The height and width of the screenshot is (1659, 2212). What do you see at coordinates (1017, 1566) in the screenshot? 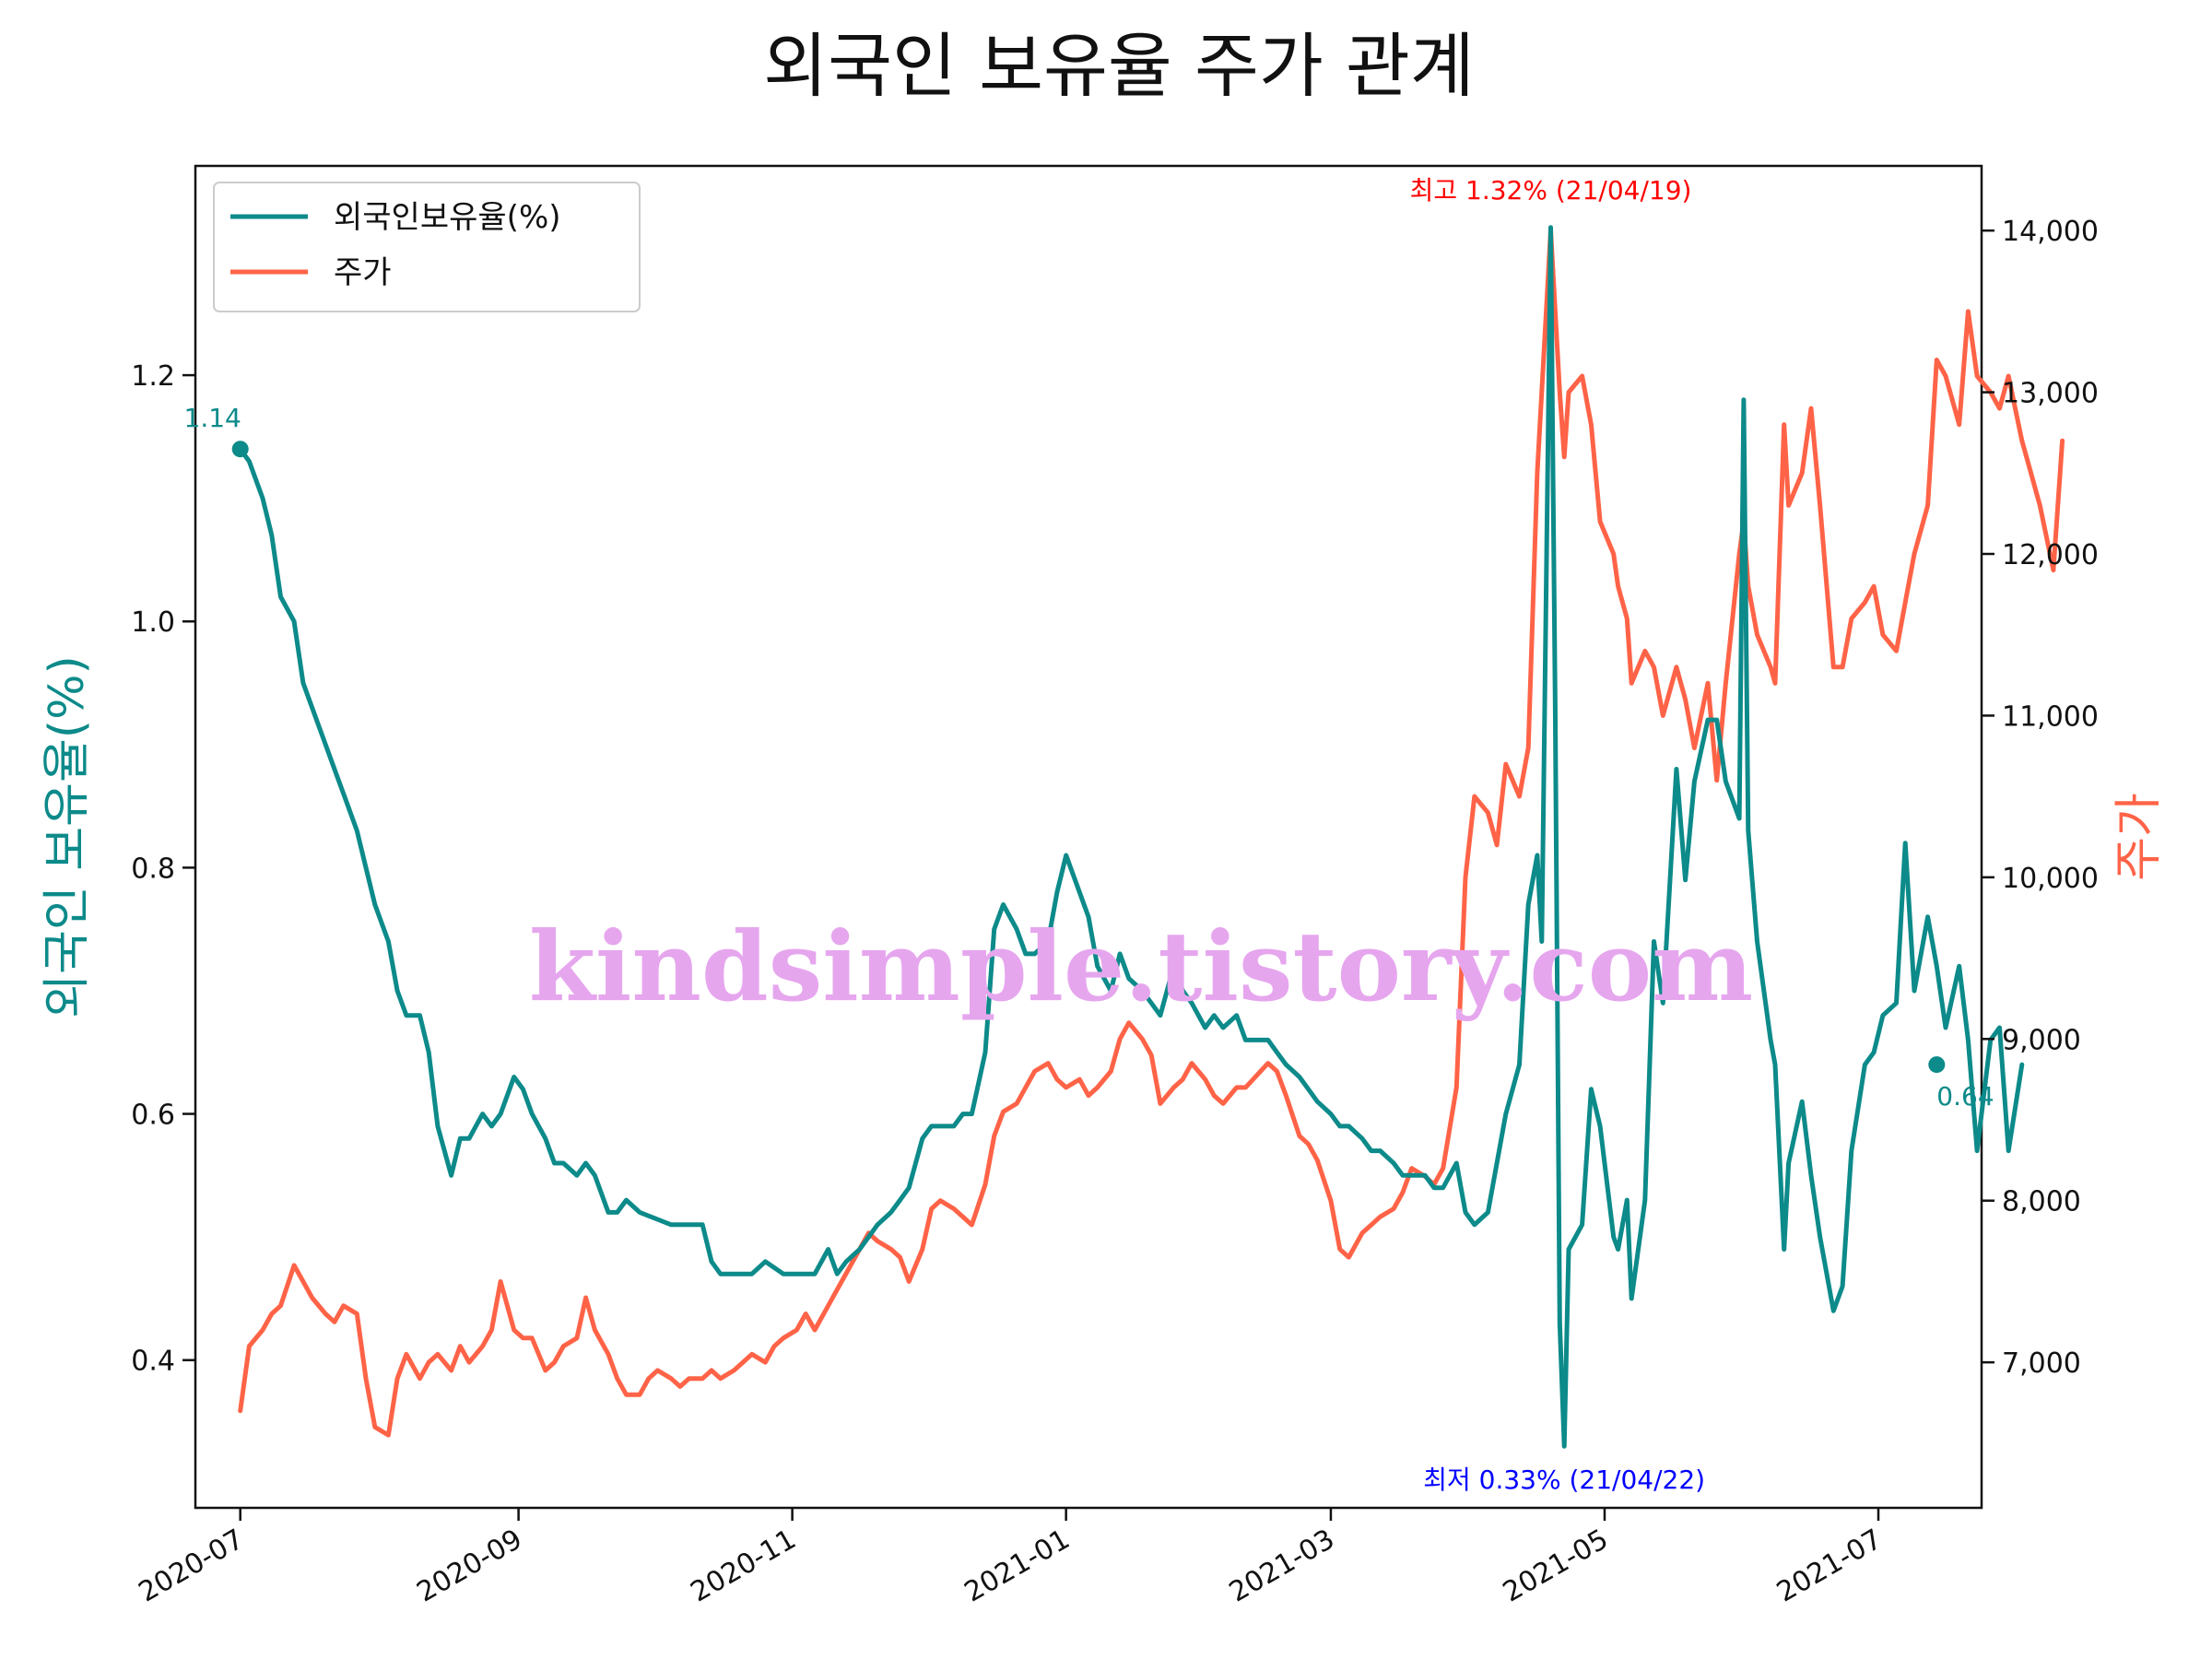
I see `x-tick-label: 2021-01` at bounding box center [1017, 1566].